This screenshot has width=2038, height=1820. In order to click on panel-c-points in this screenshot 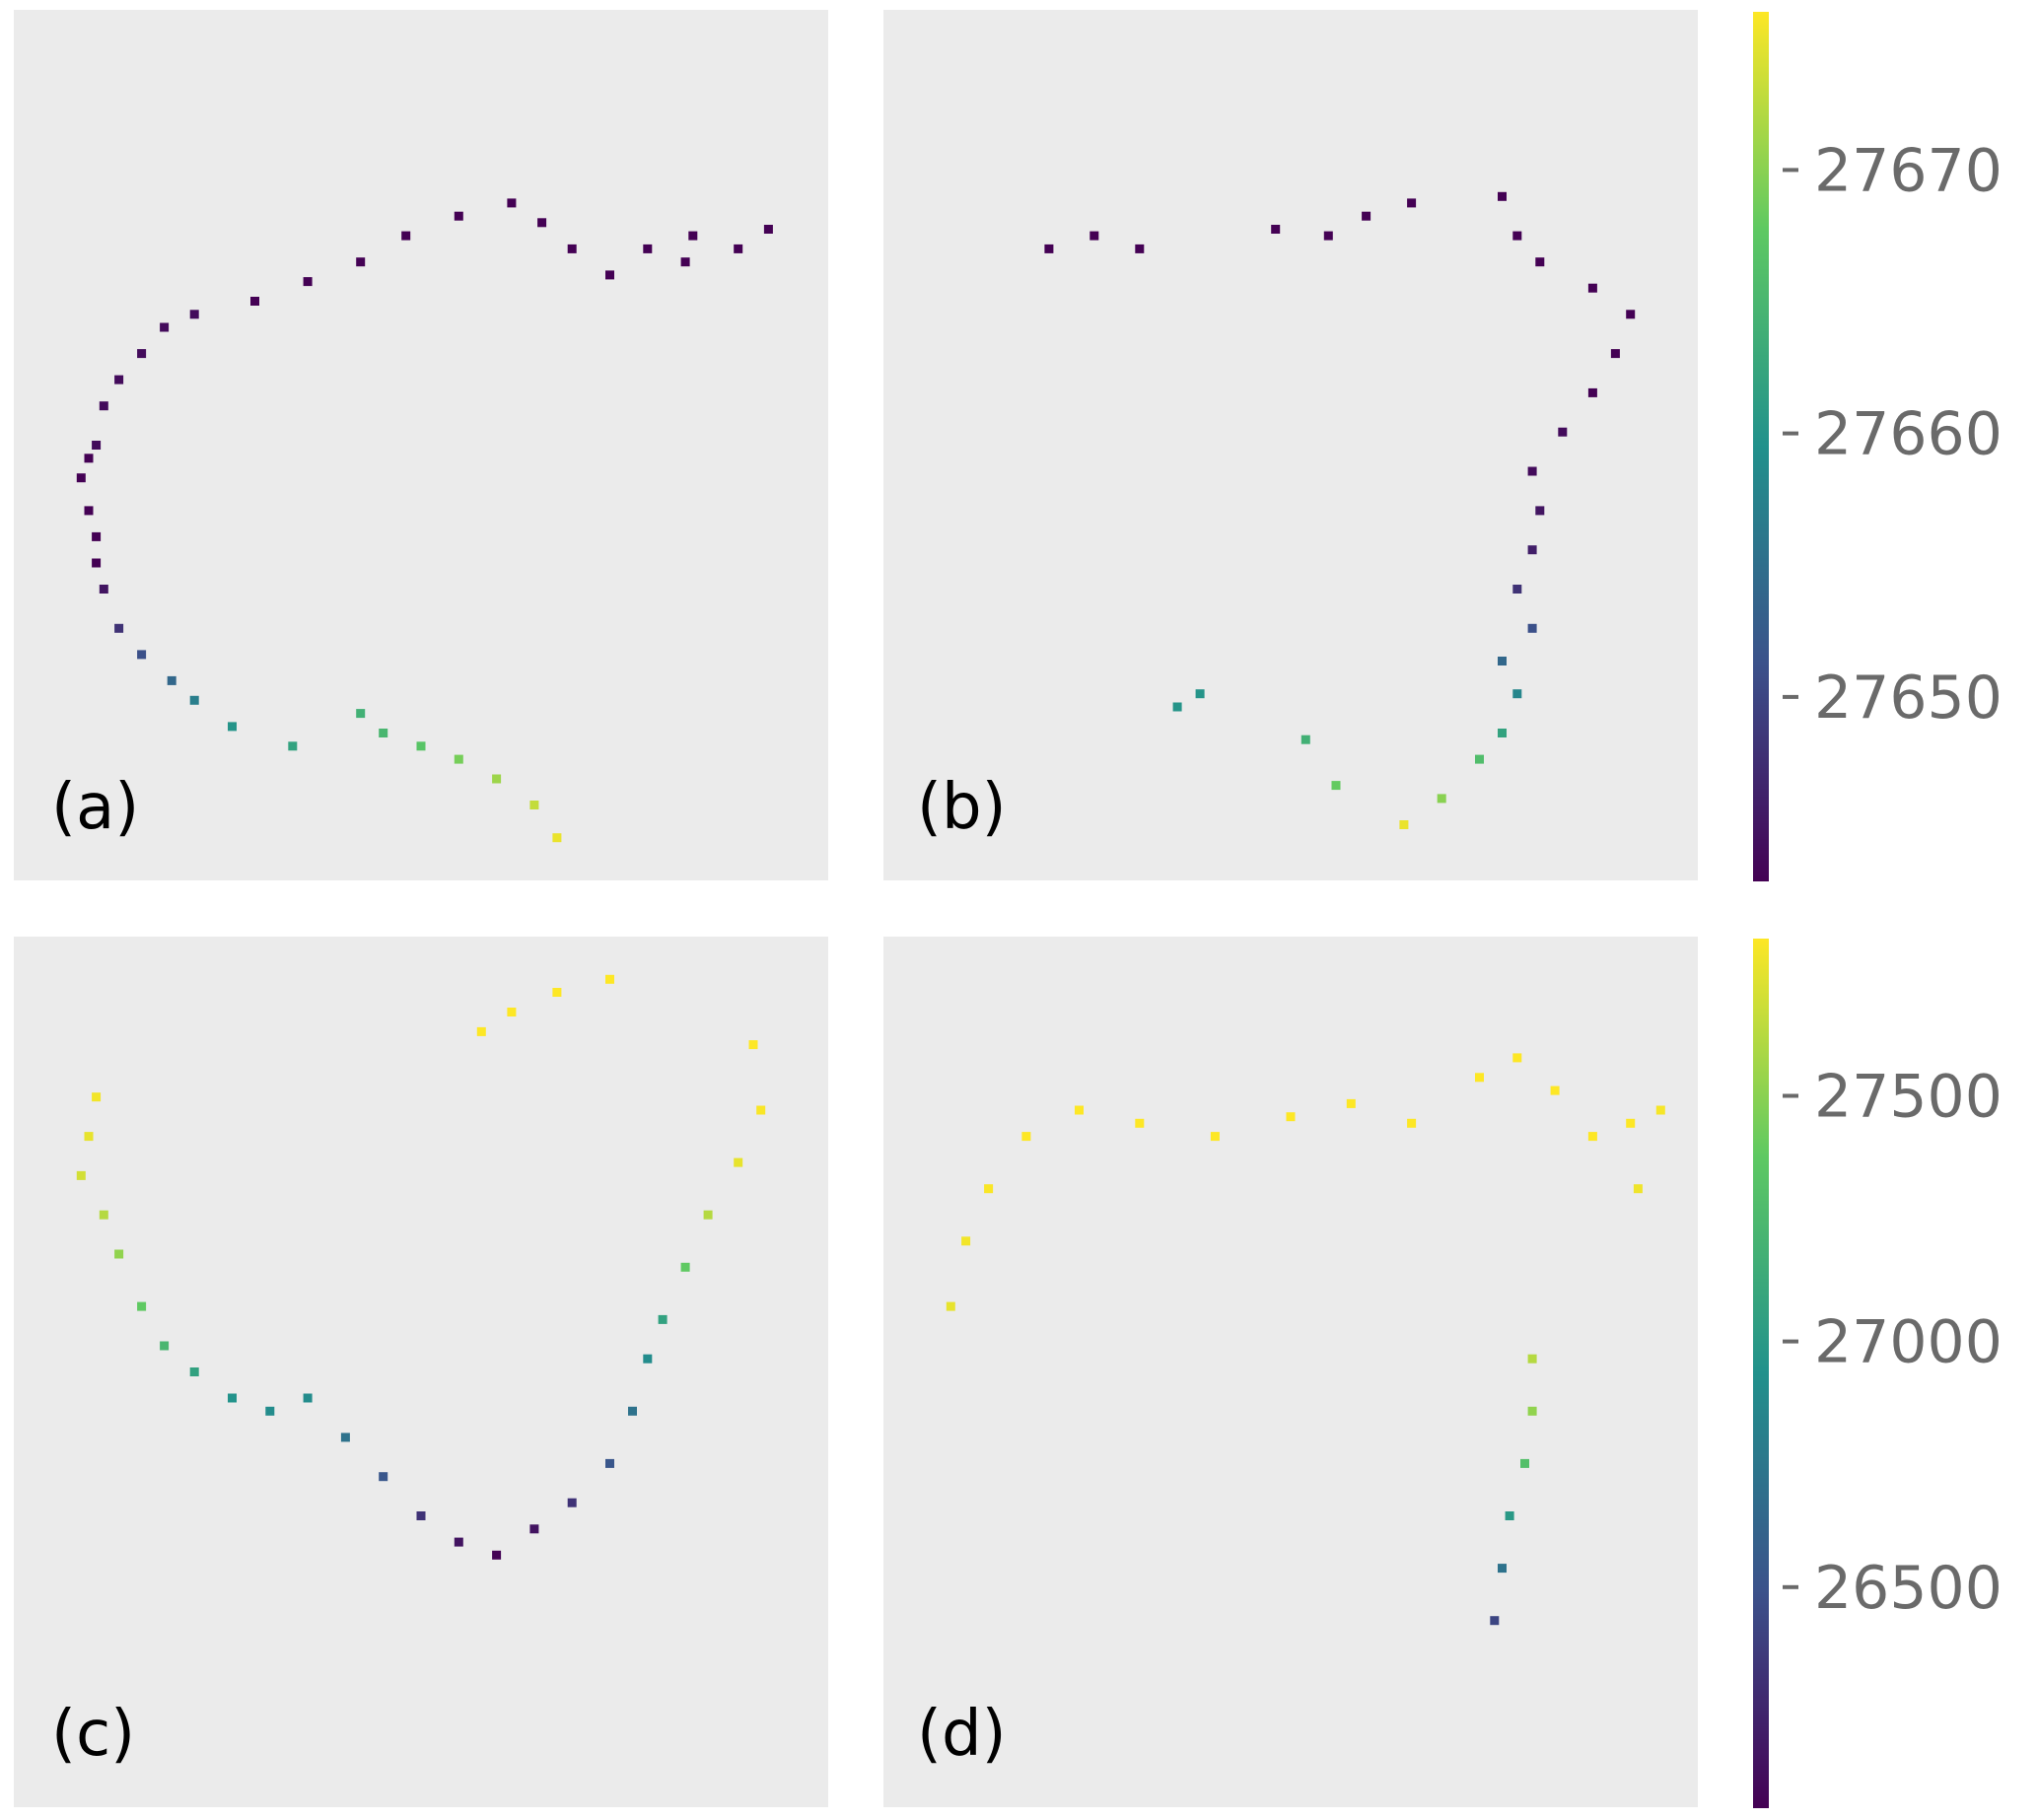, I will do `click(421, 1267)`.